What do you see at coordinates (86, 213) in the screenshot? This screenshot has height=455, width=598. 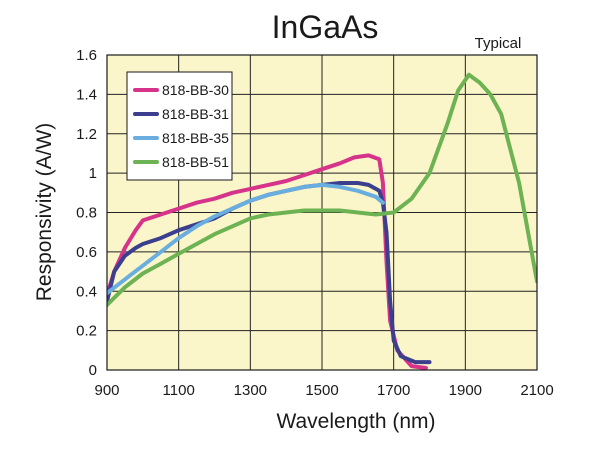 I see `y-tick-label-0_8: 0.8` at bounding box center [86, 213].